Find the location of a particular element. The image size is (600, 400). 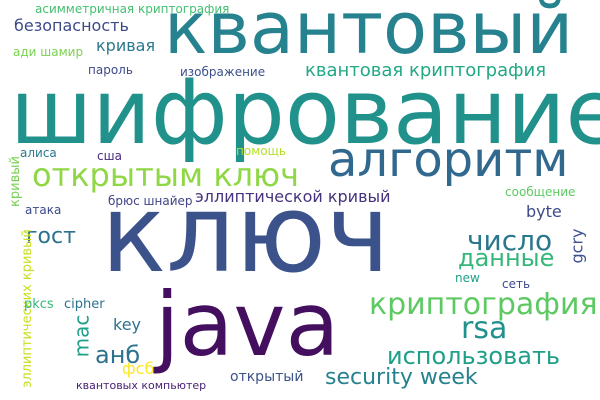

word-ssha: сша is located at coordinates (109, 156).